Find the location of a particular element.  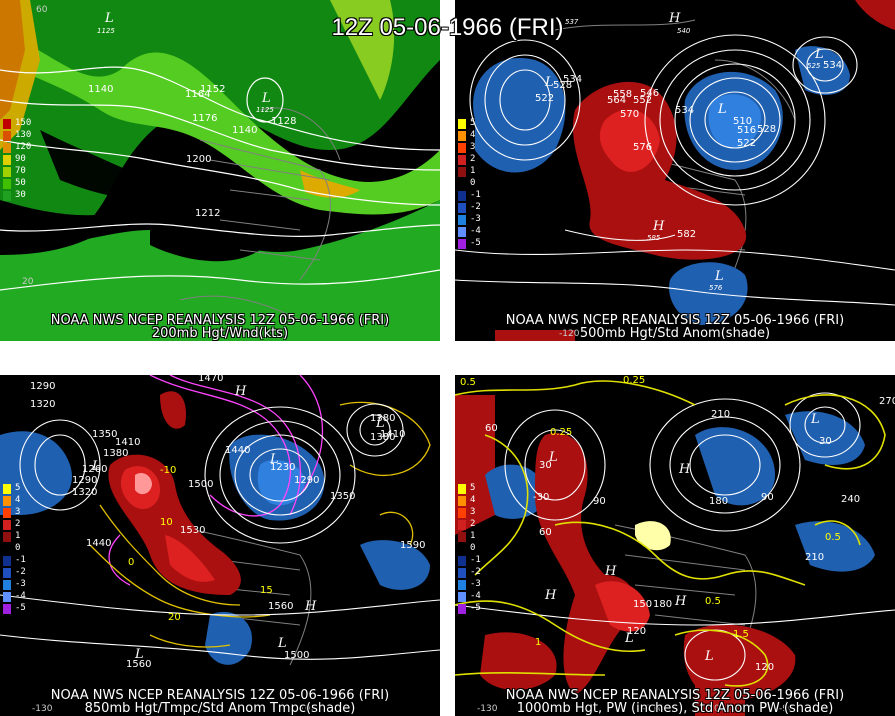

legend-entry: 120 is located at coordinates (18, 148).